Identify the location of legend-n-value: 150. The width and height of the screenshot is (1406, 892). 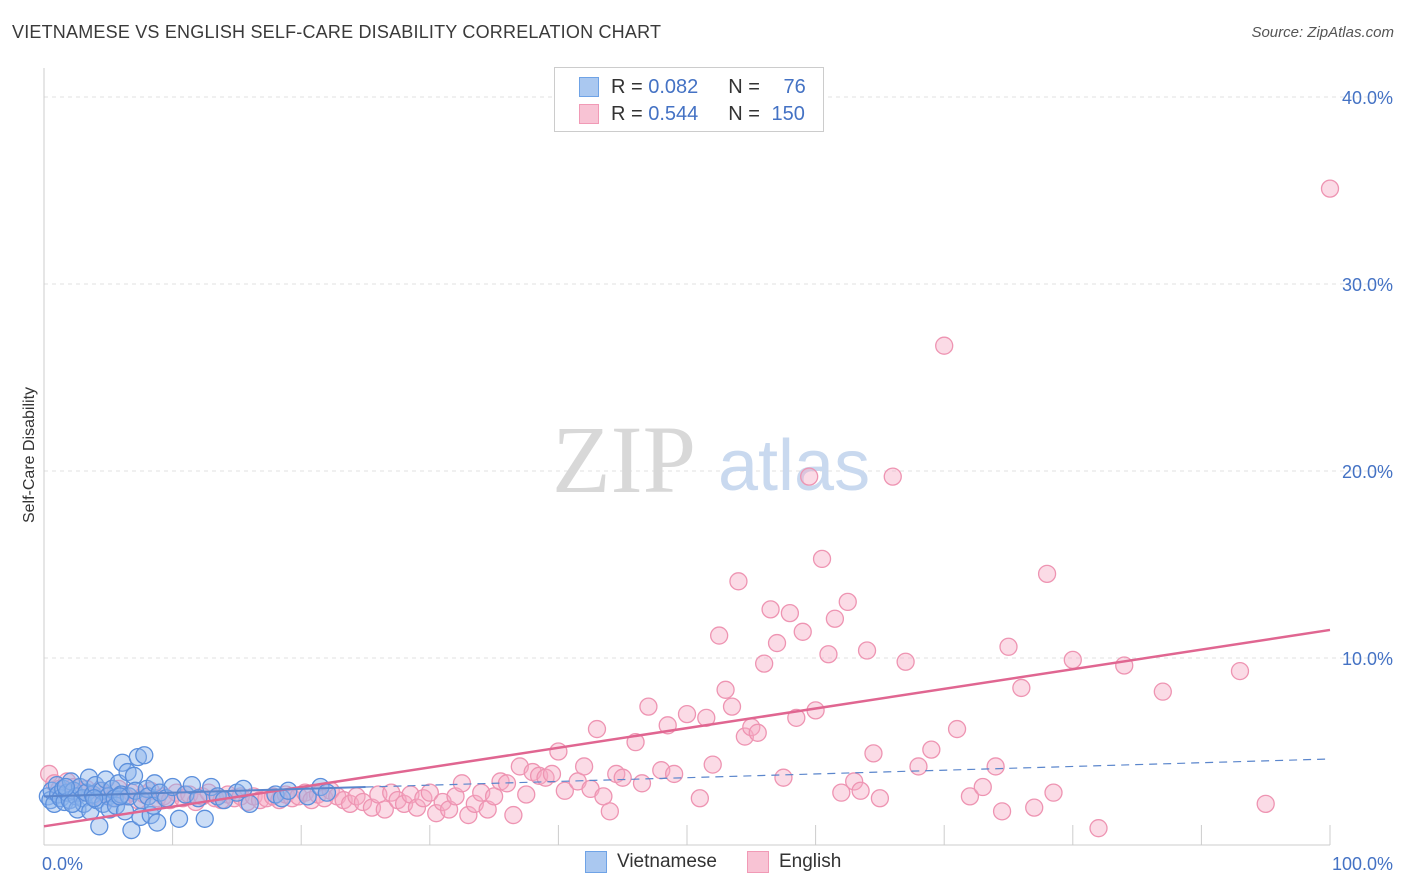
(788, 113).